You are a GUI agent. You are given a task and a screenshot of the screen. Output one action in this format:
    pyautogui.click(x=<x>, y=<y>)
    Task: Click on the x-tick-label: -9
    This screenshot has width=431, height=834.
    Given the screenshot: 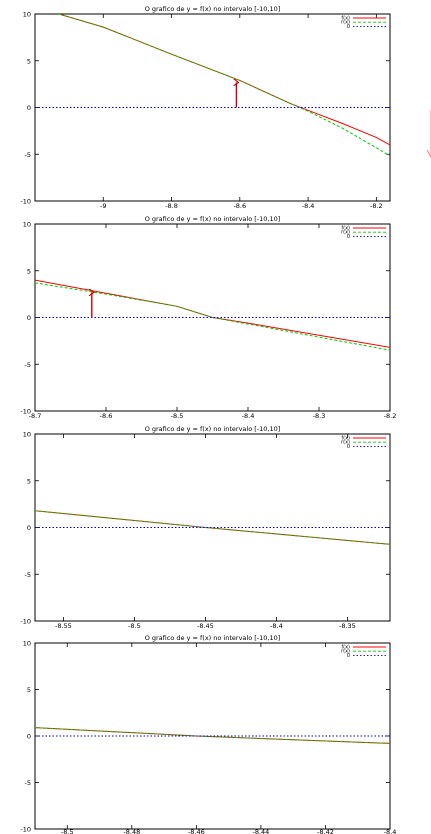 What is the action you would take?
    pyautogui.click(x=103, y=206)
    